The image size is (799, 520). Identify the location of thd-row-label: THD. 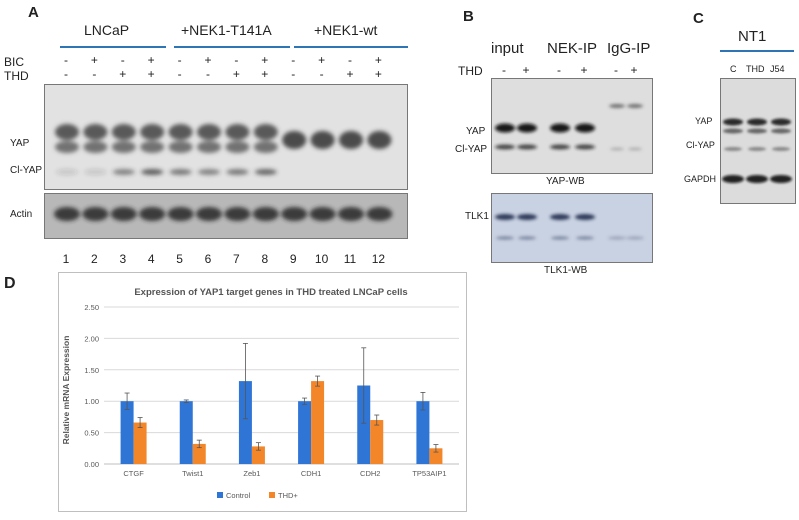
(16, 76).